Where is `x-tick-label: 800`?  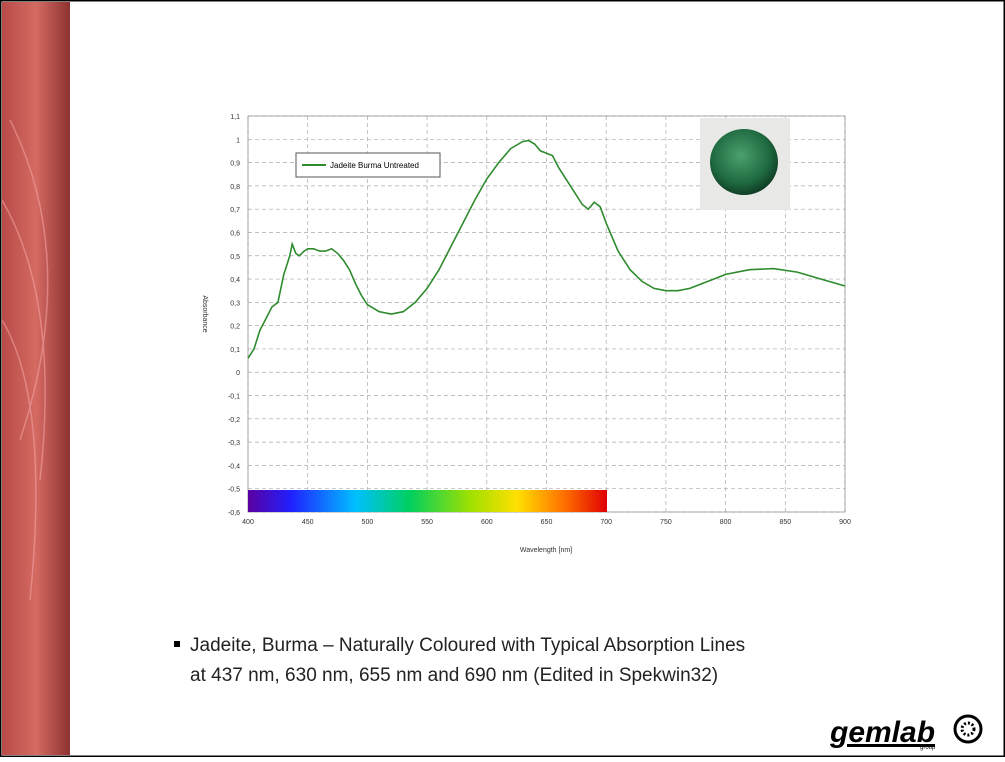
x-tick-label: 800 is located at coordinates (726, 522).